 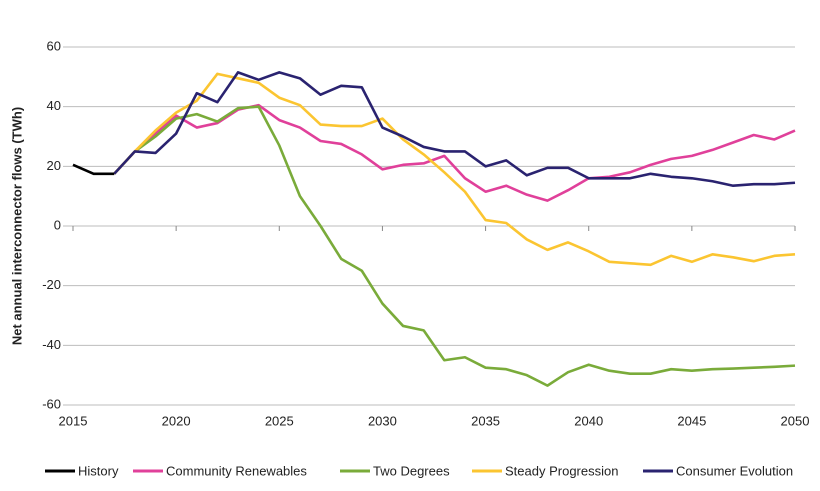 What do you see at coordinates (93, 169) in the screenshot?
I see `series-line` at bounding box center [93, 169].